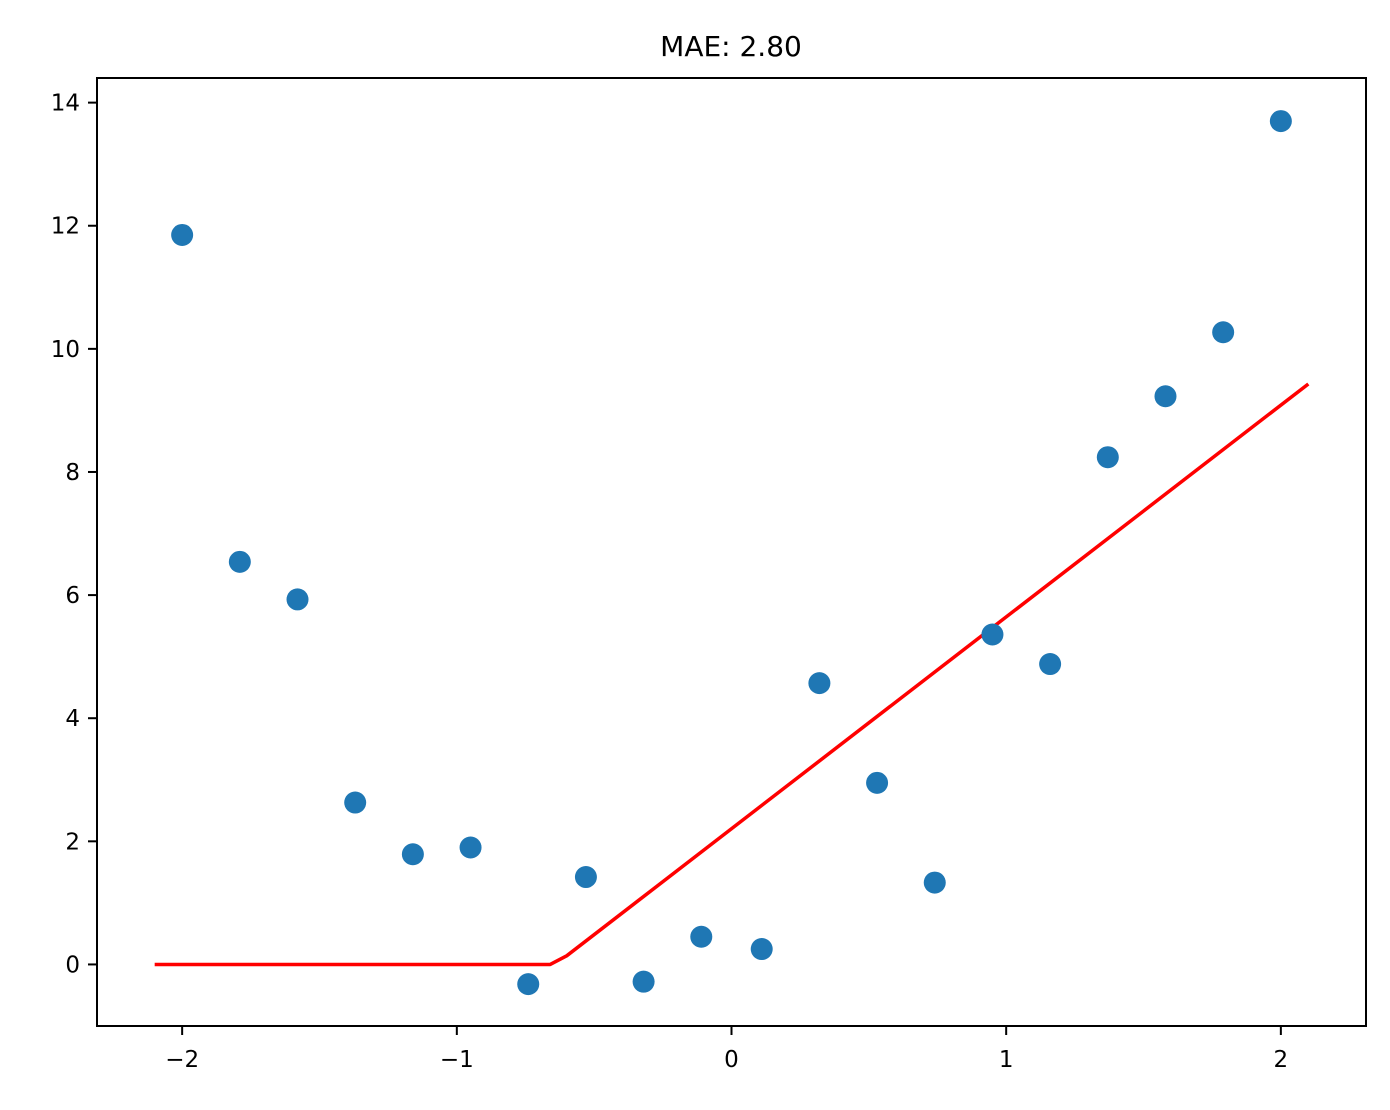 This screenshot has width=1390, height=1110. Describe the element at coordinates (1006, 1060) in the screenshot. I see `x-tick-label: 1` at that location.